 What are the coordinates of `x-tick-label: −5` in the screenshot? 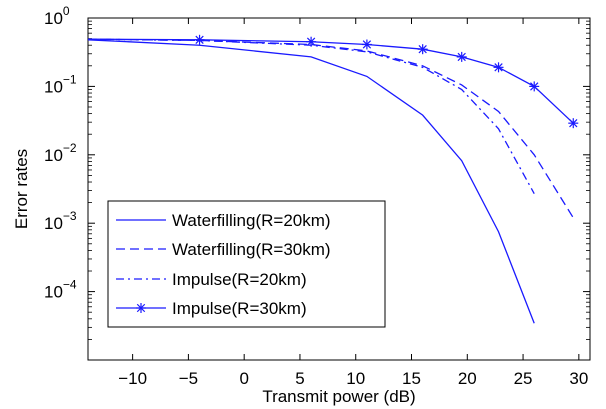 It's located at (188, 378).